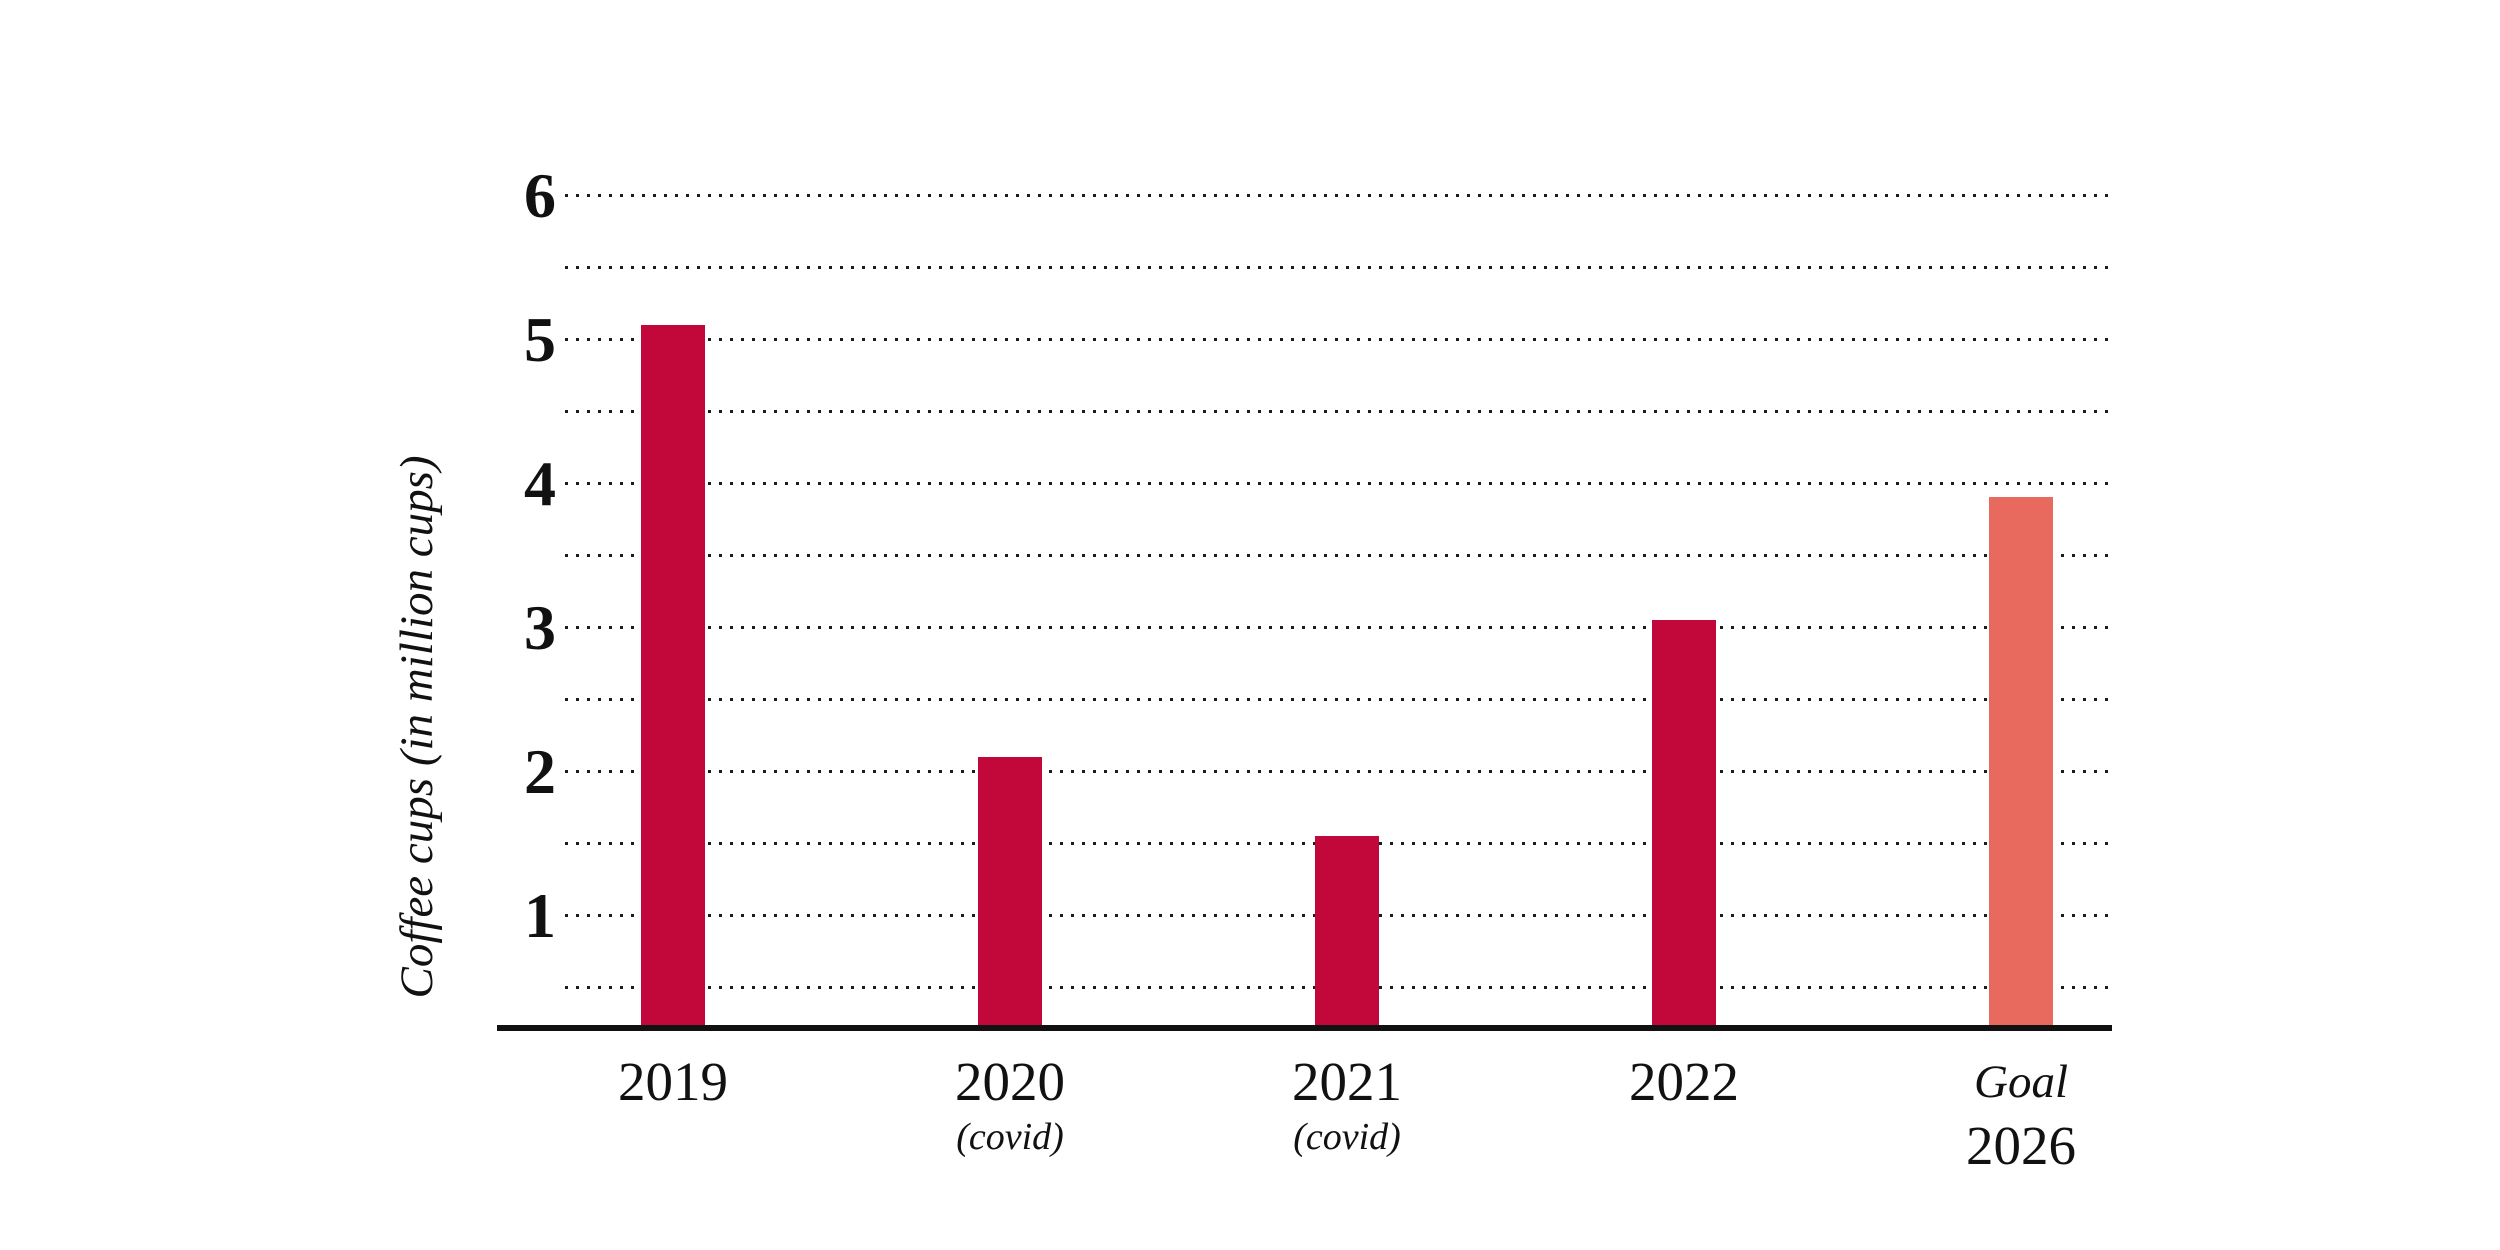  I want to click on bar-2022, so click(1684, 822).